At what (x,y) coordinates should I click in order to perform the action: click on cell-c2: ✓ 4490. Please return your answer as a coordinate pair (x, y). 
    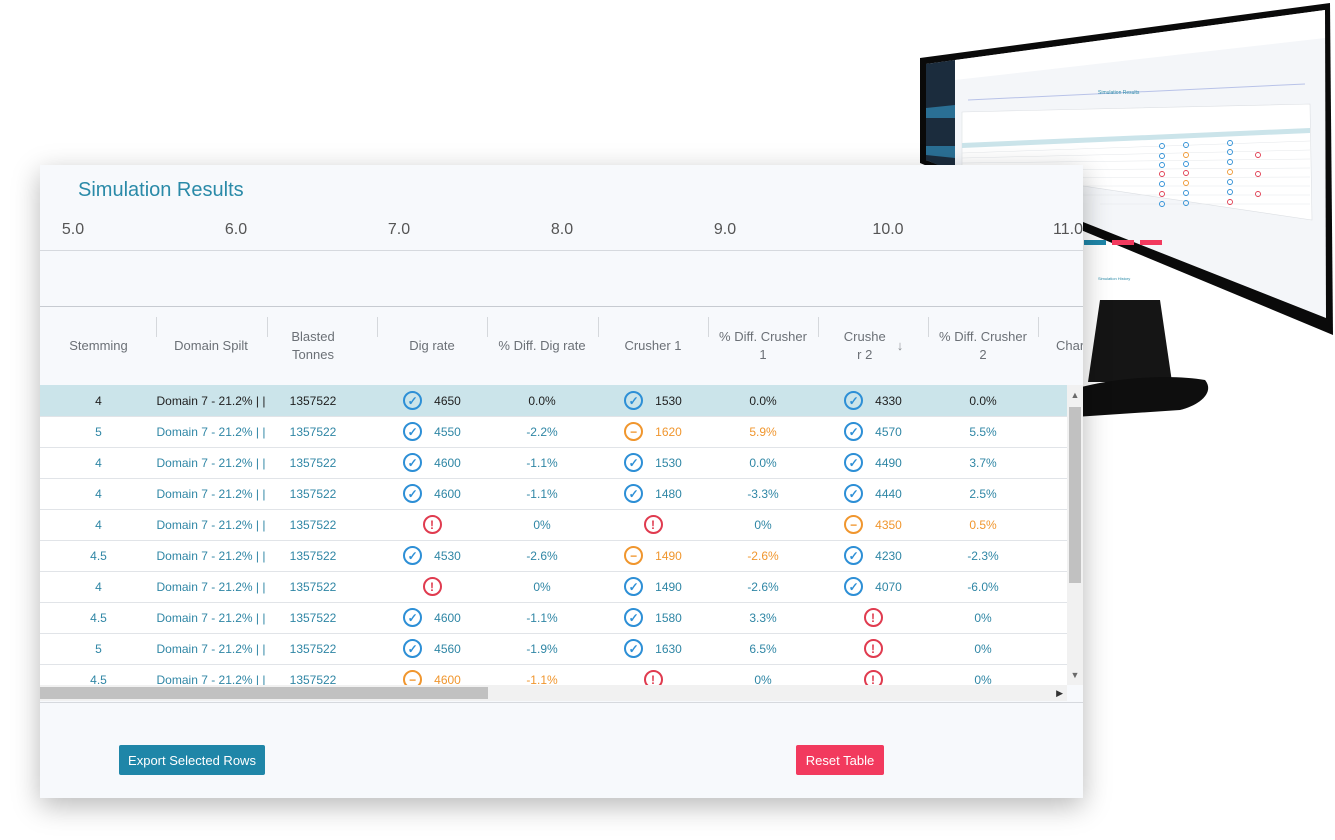
    Looking at the image, I should click on (873, 462).